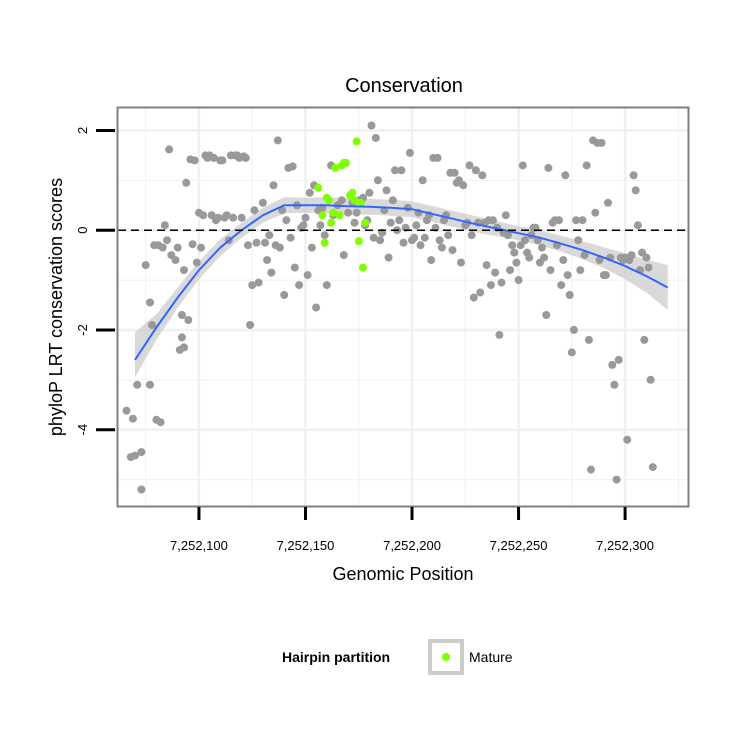 This screenshot has height=750, width=750. I want to click on smooth-line, so click(401, 282).